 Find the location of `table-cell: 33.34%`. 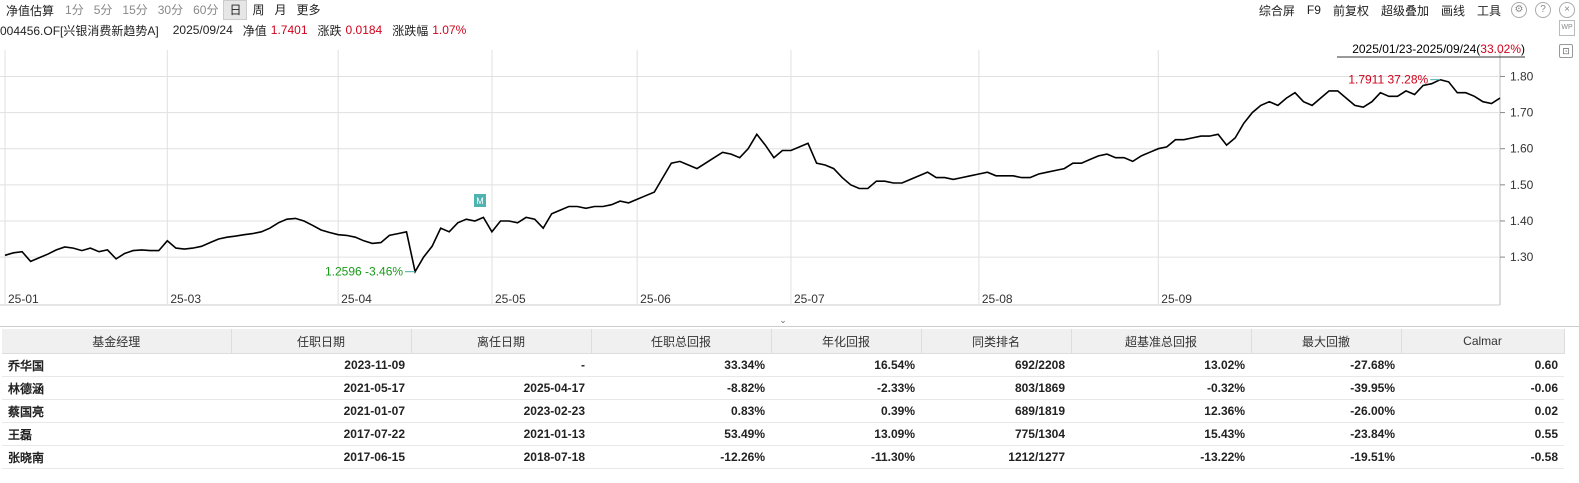

table-cell: 33.34% is located at coordinates (681, 365).